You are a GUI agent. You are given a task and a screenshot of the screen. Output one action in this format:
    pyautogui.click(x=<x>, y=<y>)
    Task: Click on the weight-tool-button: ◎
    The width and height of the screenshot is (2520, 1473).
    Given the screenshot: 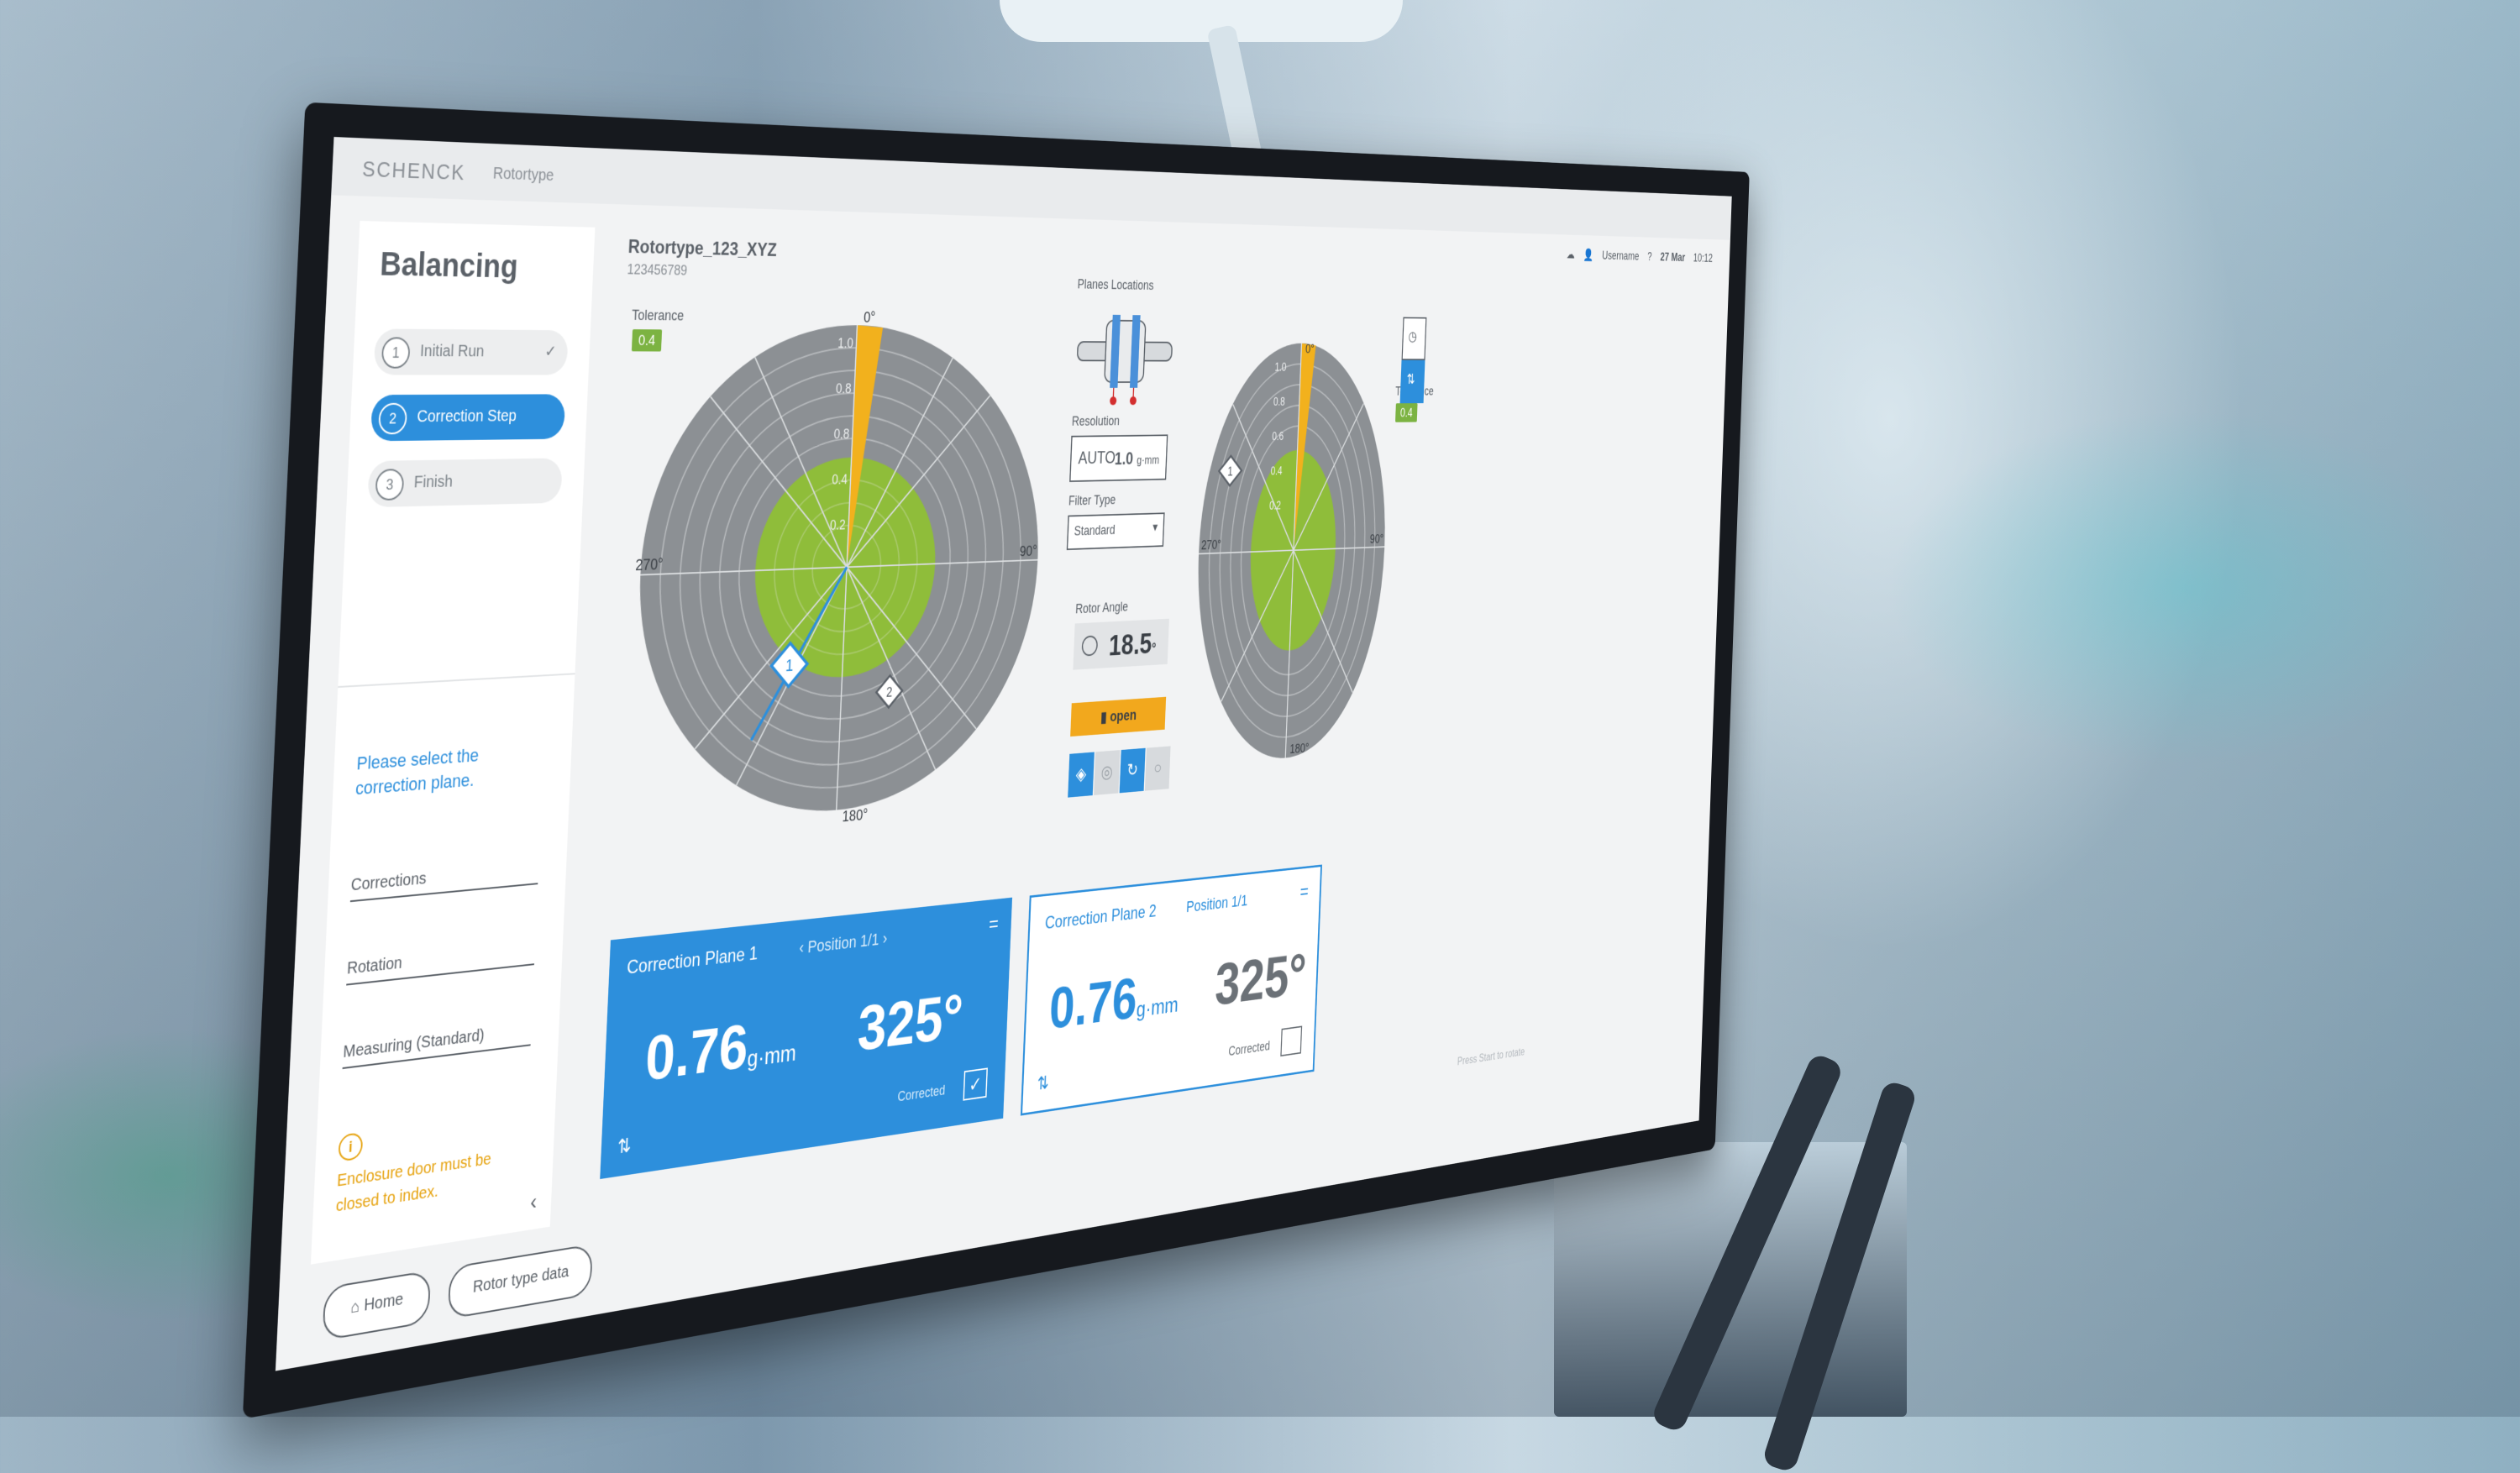 What is the action you would take?
    pyautogui.click(x=1107, y=772)
    